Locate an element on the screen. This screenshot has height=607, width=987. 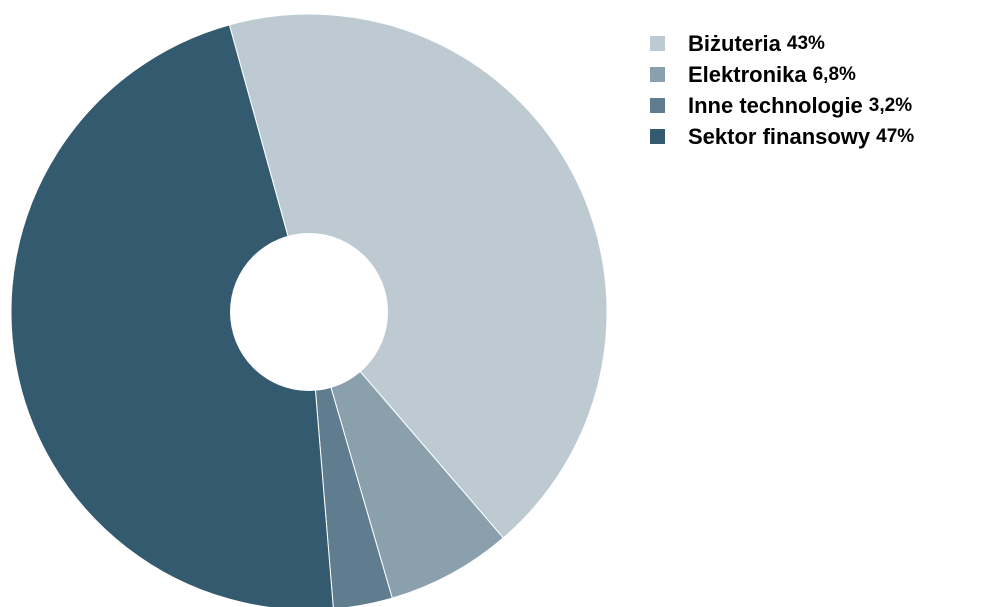
donut-hole is located at coordinates (309, 312).